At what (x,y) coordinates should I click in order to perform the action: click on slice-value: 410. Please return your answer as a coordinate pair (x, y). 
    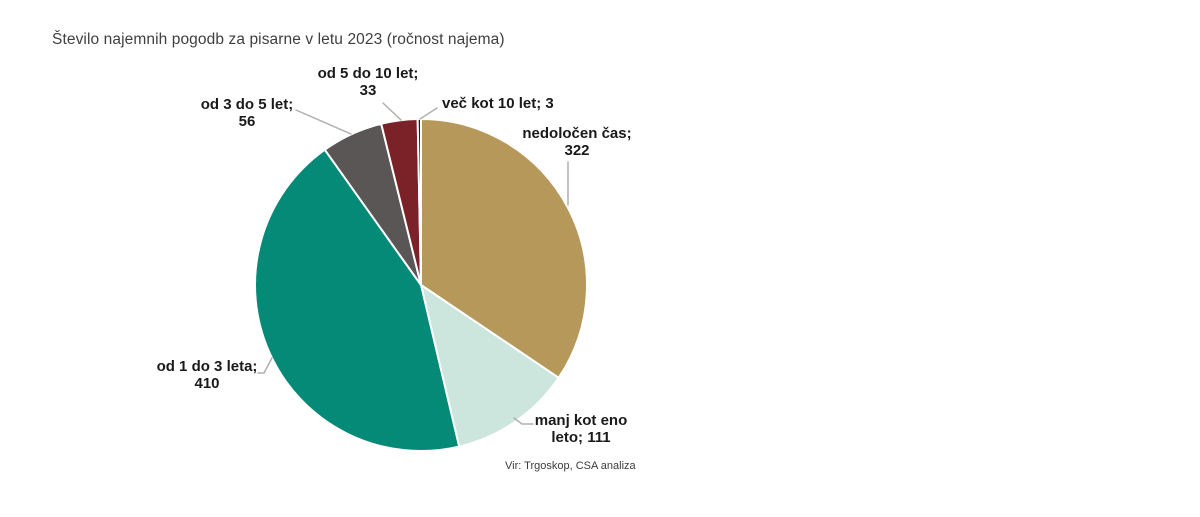
    Looking at the image, I should click on (207, 383).